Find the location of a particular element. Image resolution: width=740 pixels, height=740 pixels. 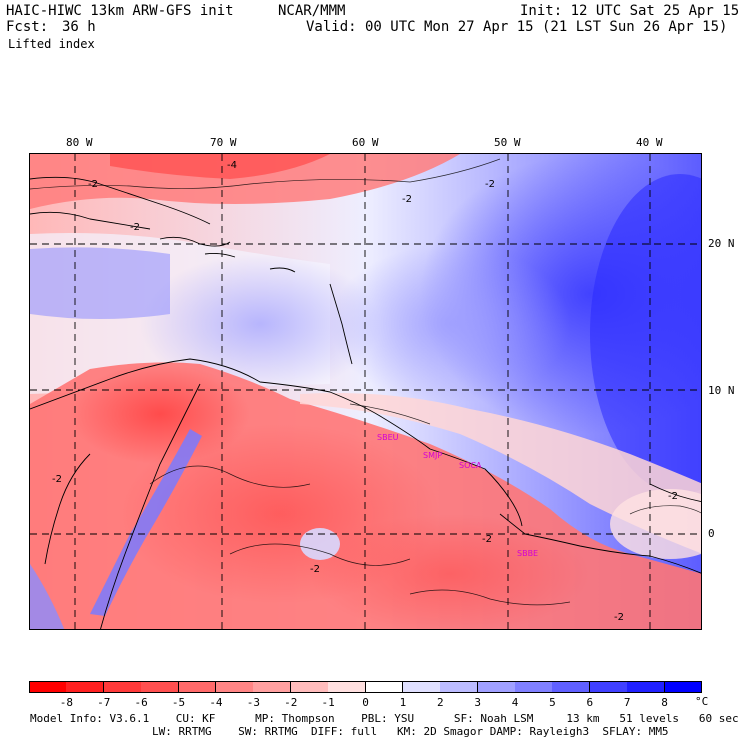

colorbar-tick-label: 2 is located at coordinates (440, 702).